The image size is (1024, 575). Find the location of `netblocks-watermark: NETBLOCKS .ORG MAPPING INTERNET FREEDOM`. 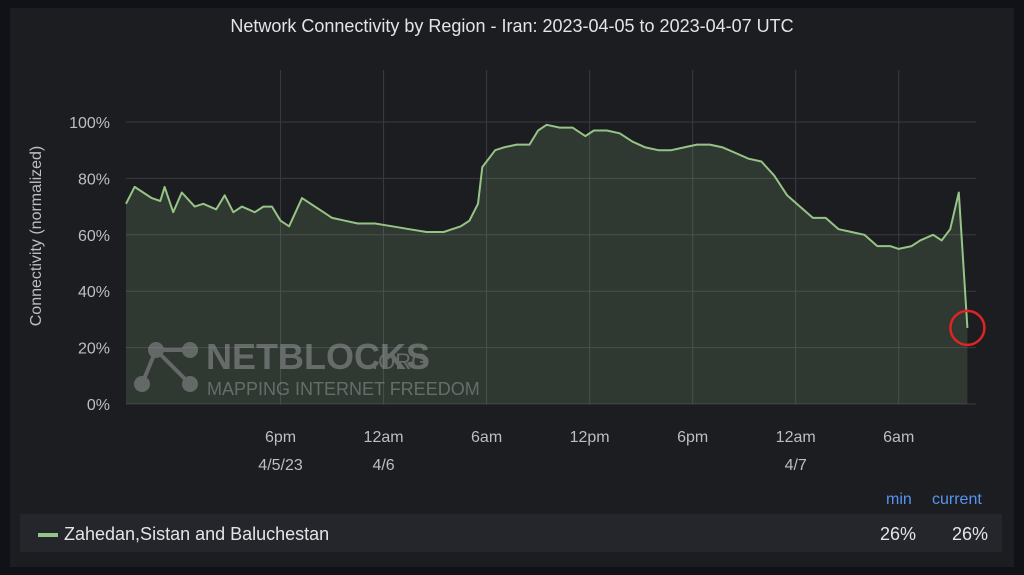

netblocks-watermark: NETBLOCKS .ORG MAPPING INTERNET FREEDOM is located at coordinates (307, 367).